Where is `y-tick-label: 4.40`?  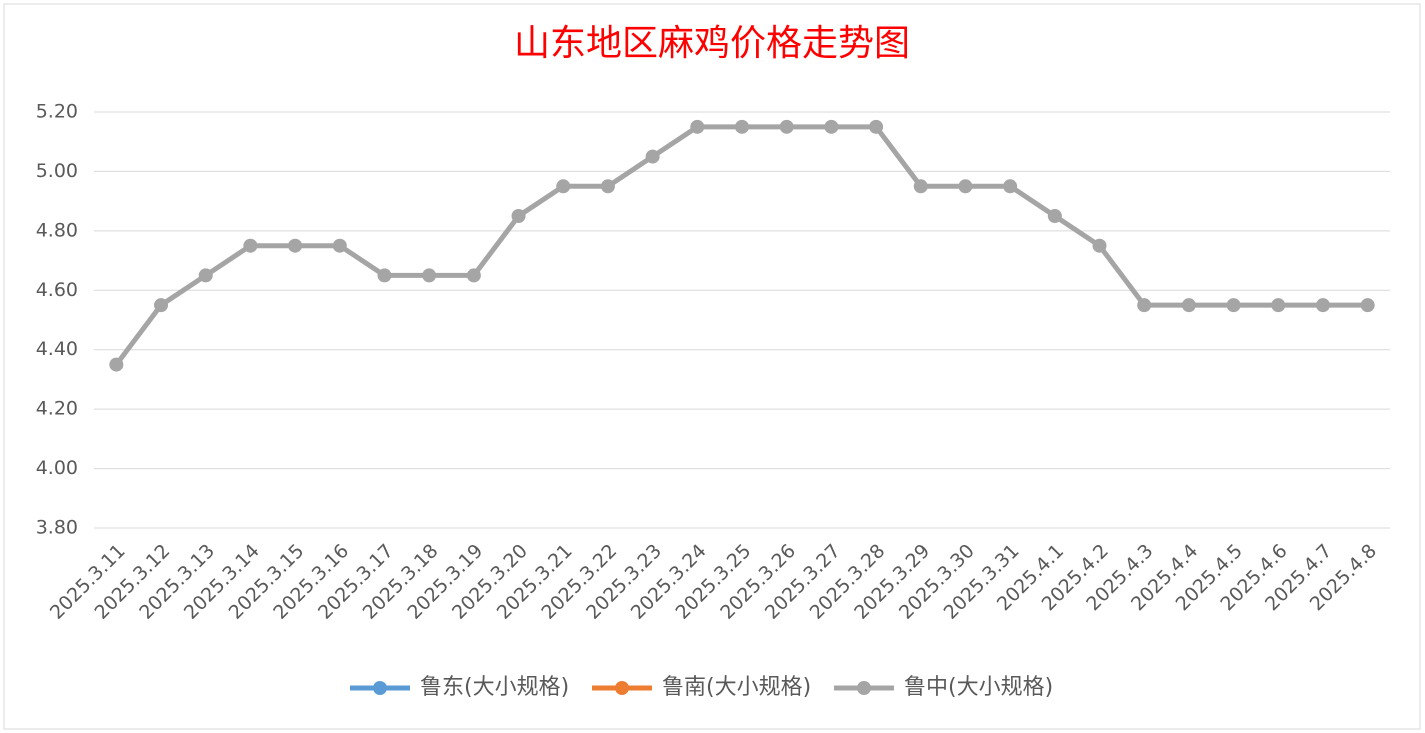 y-tick-label: 4.40 is located at coordinates (57, 349).